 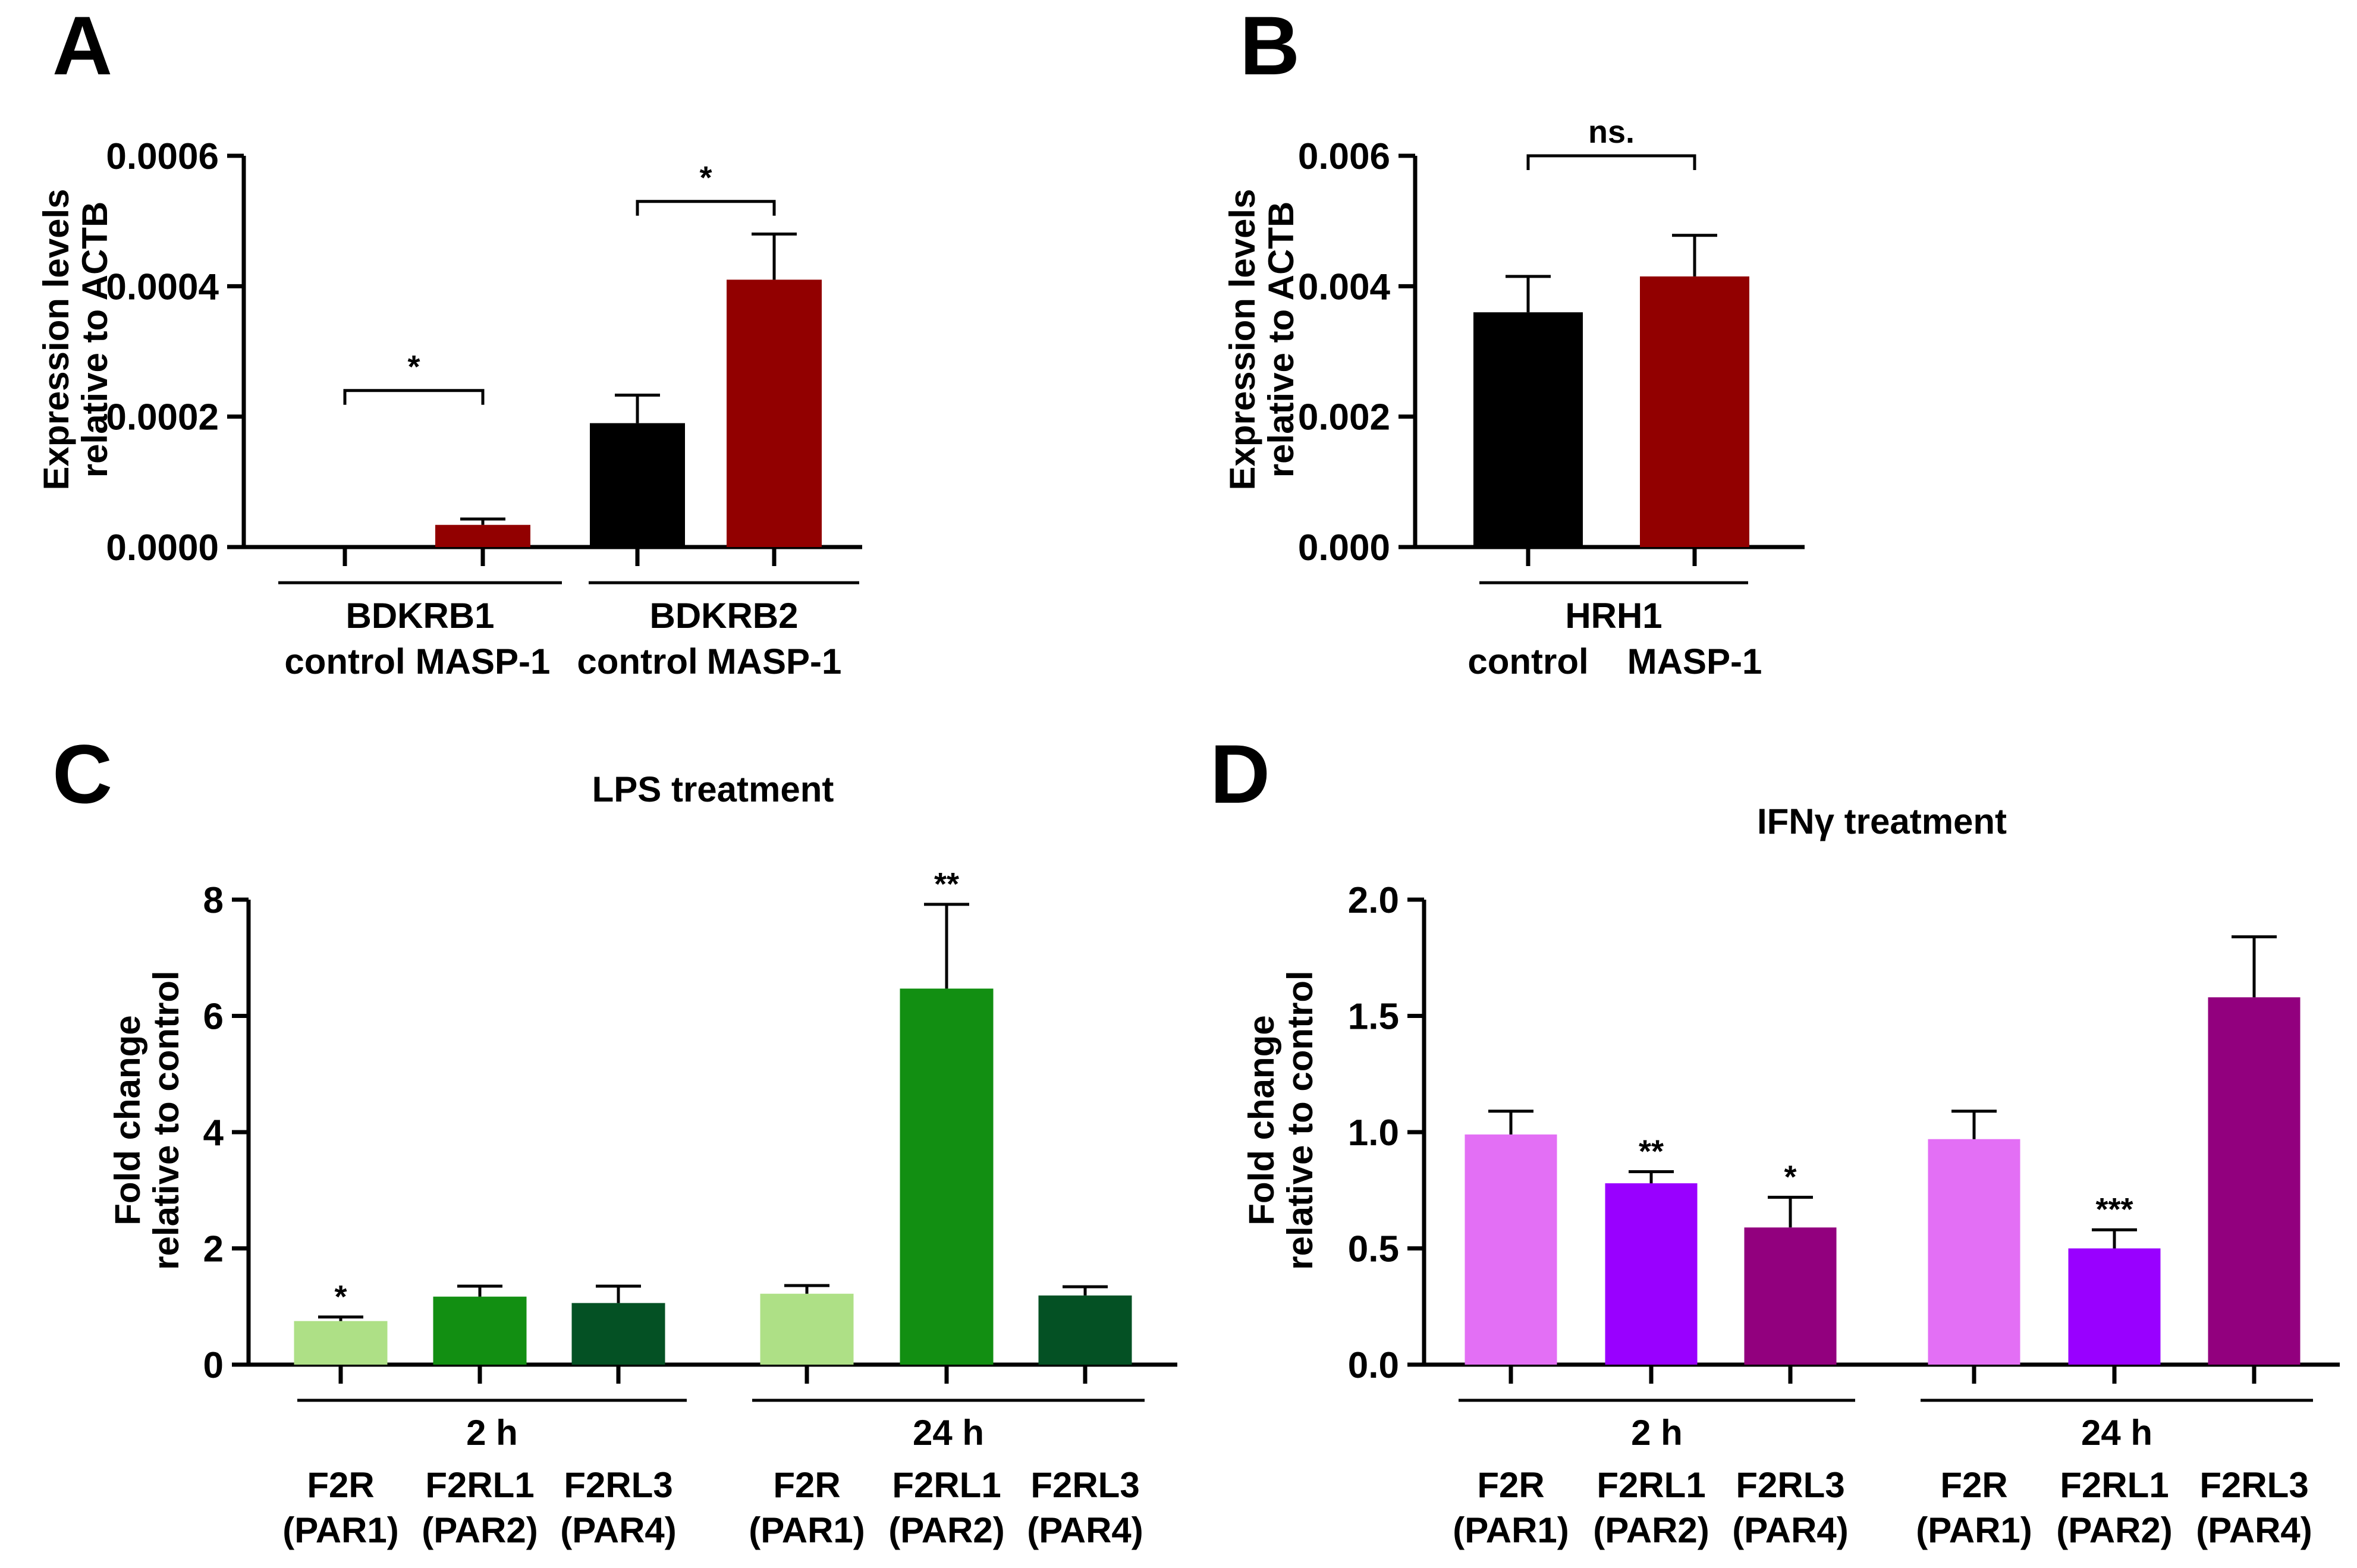 I want to click on y-tick-label: 1.5, so click(x=1373, y=1017).